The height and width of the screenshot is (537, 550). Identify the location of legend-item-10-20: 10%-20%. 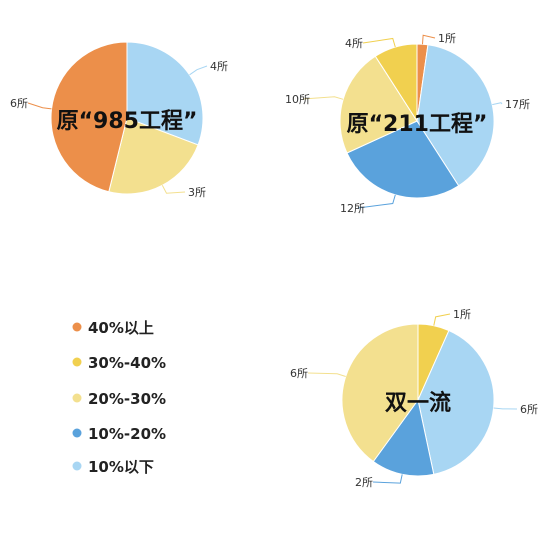
(119, 434).